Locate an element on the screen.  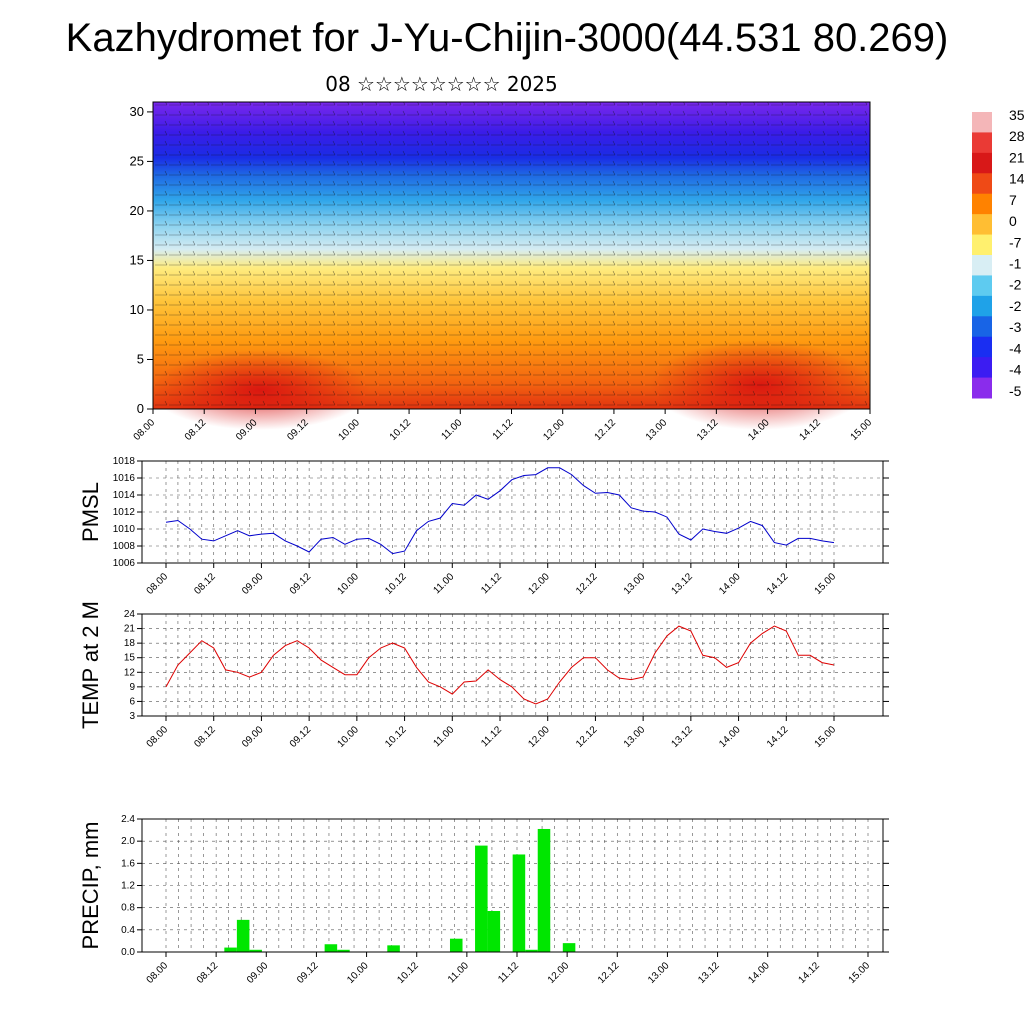
x-tick-label: 14.12 is located at coordinates (810, 973).